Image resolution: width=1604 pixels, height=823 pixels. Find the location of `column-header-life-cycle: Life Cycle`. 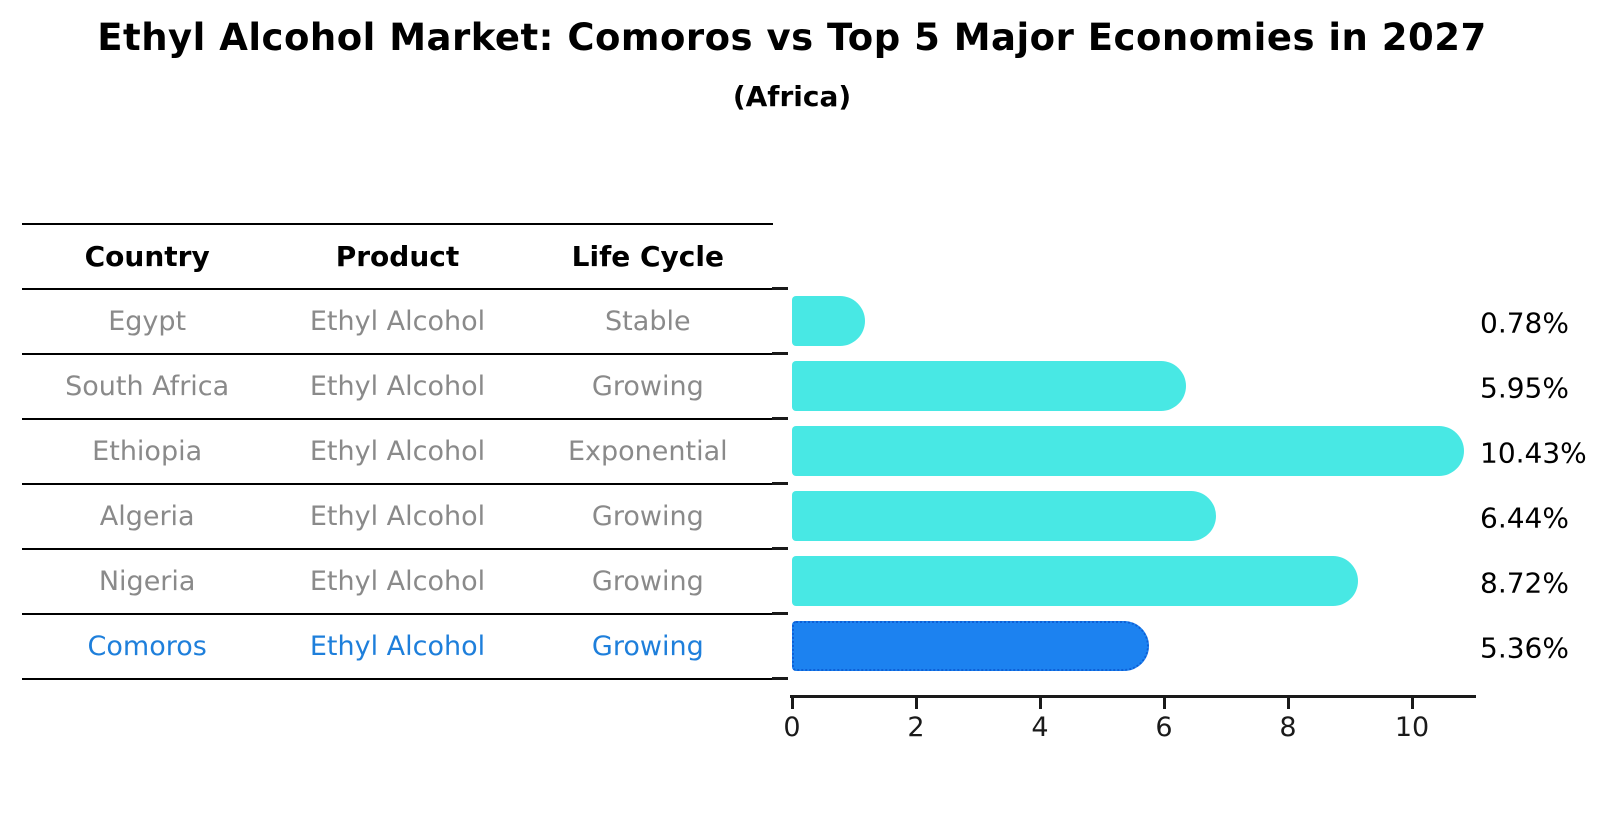

column-header-life-cycle: Life Cycle is located at coordinates (647, 256).